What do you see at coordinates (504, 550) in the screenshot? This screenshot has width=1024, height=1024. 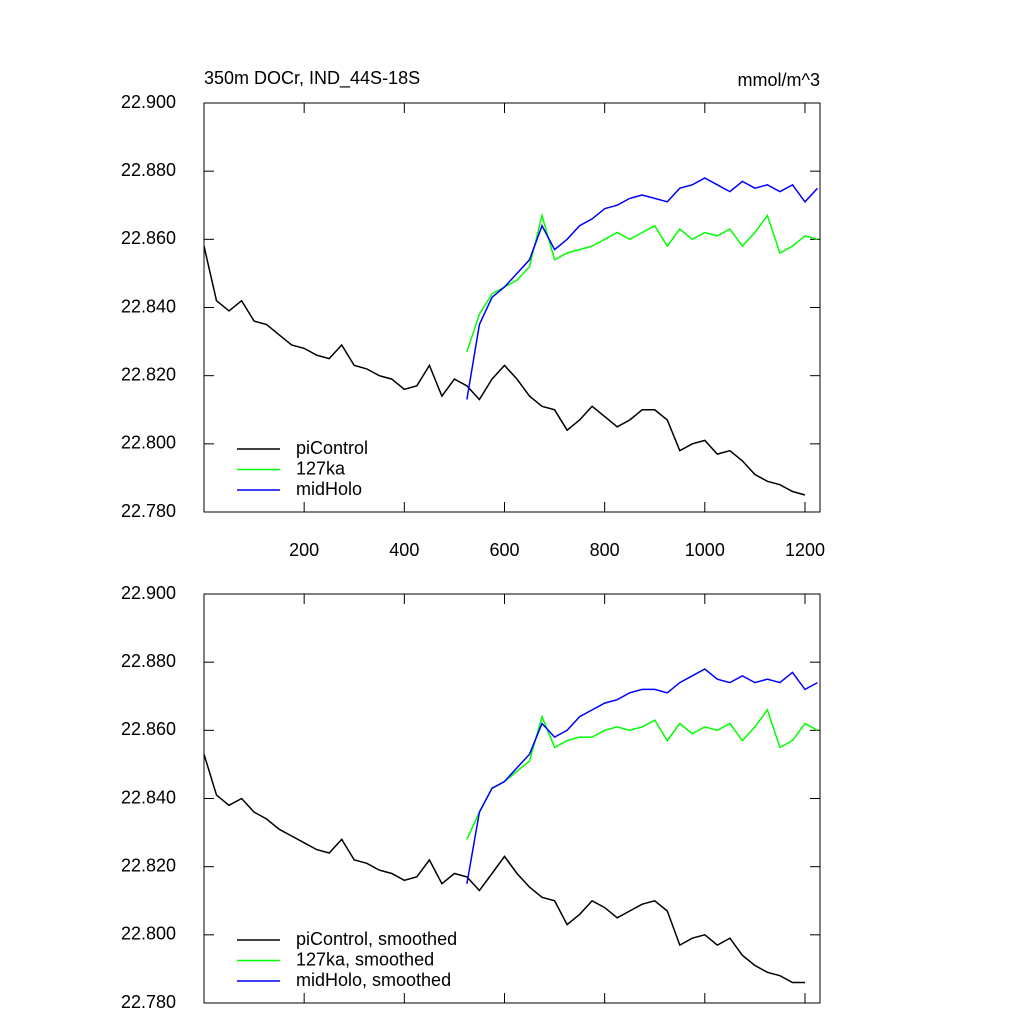 I see `x-tick-label: 600` at bounding box center [504, 550].